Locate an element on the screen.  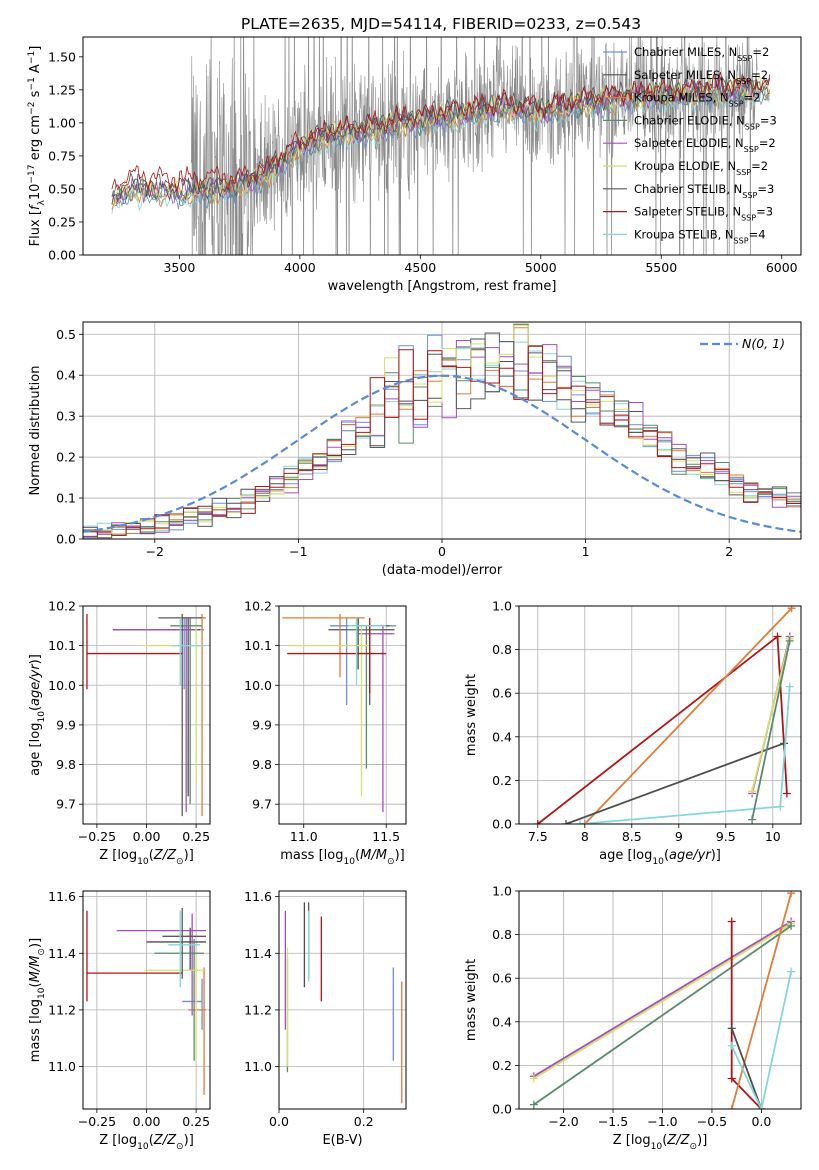
x-axis-label: (data-model)/error is located at coordinates (442, 570).